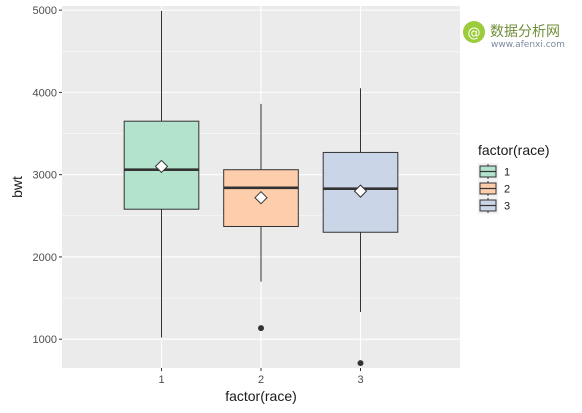 The width and height of the screenshot is (582, 413). I want to click on watermark-title: 数据分析网, so click(525, 32).